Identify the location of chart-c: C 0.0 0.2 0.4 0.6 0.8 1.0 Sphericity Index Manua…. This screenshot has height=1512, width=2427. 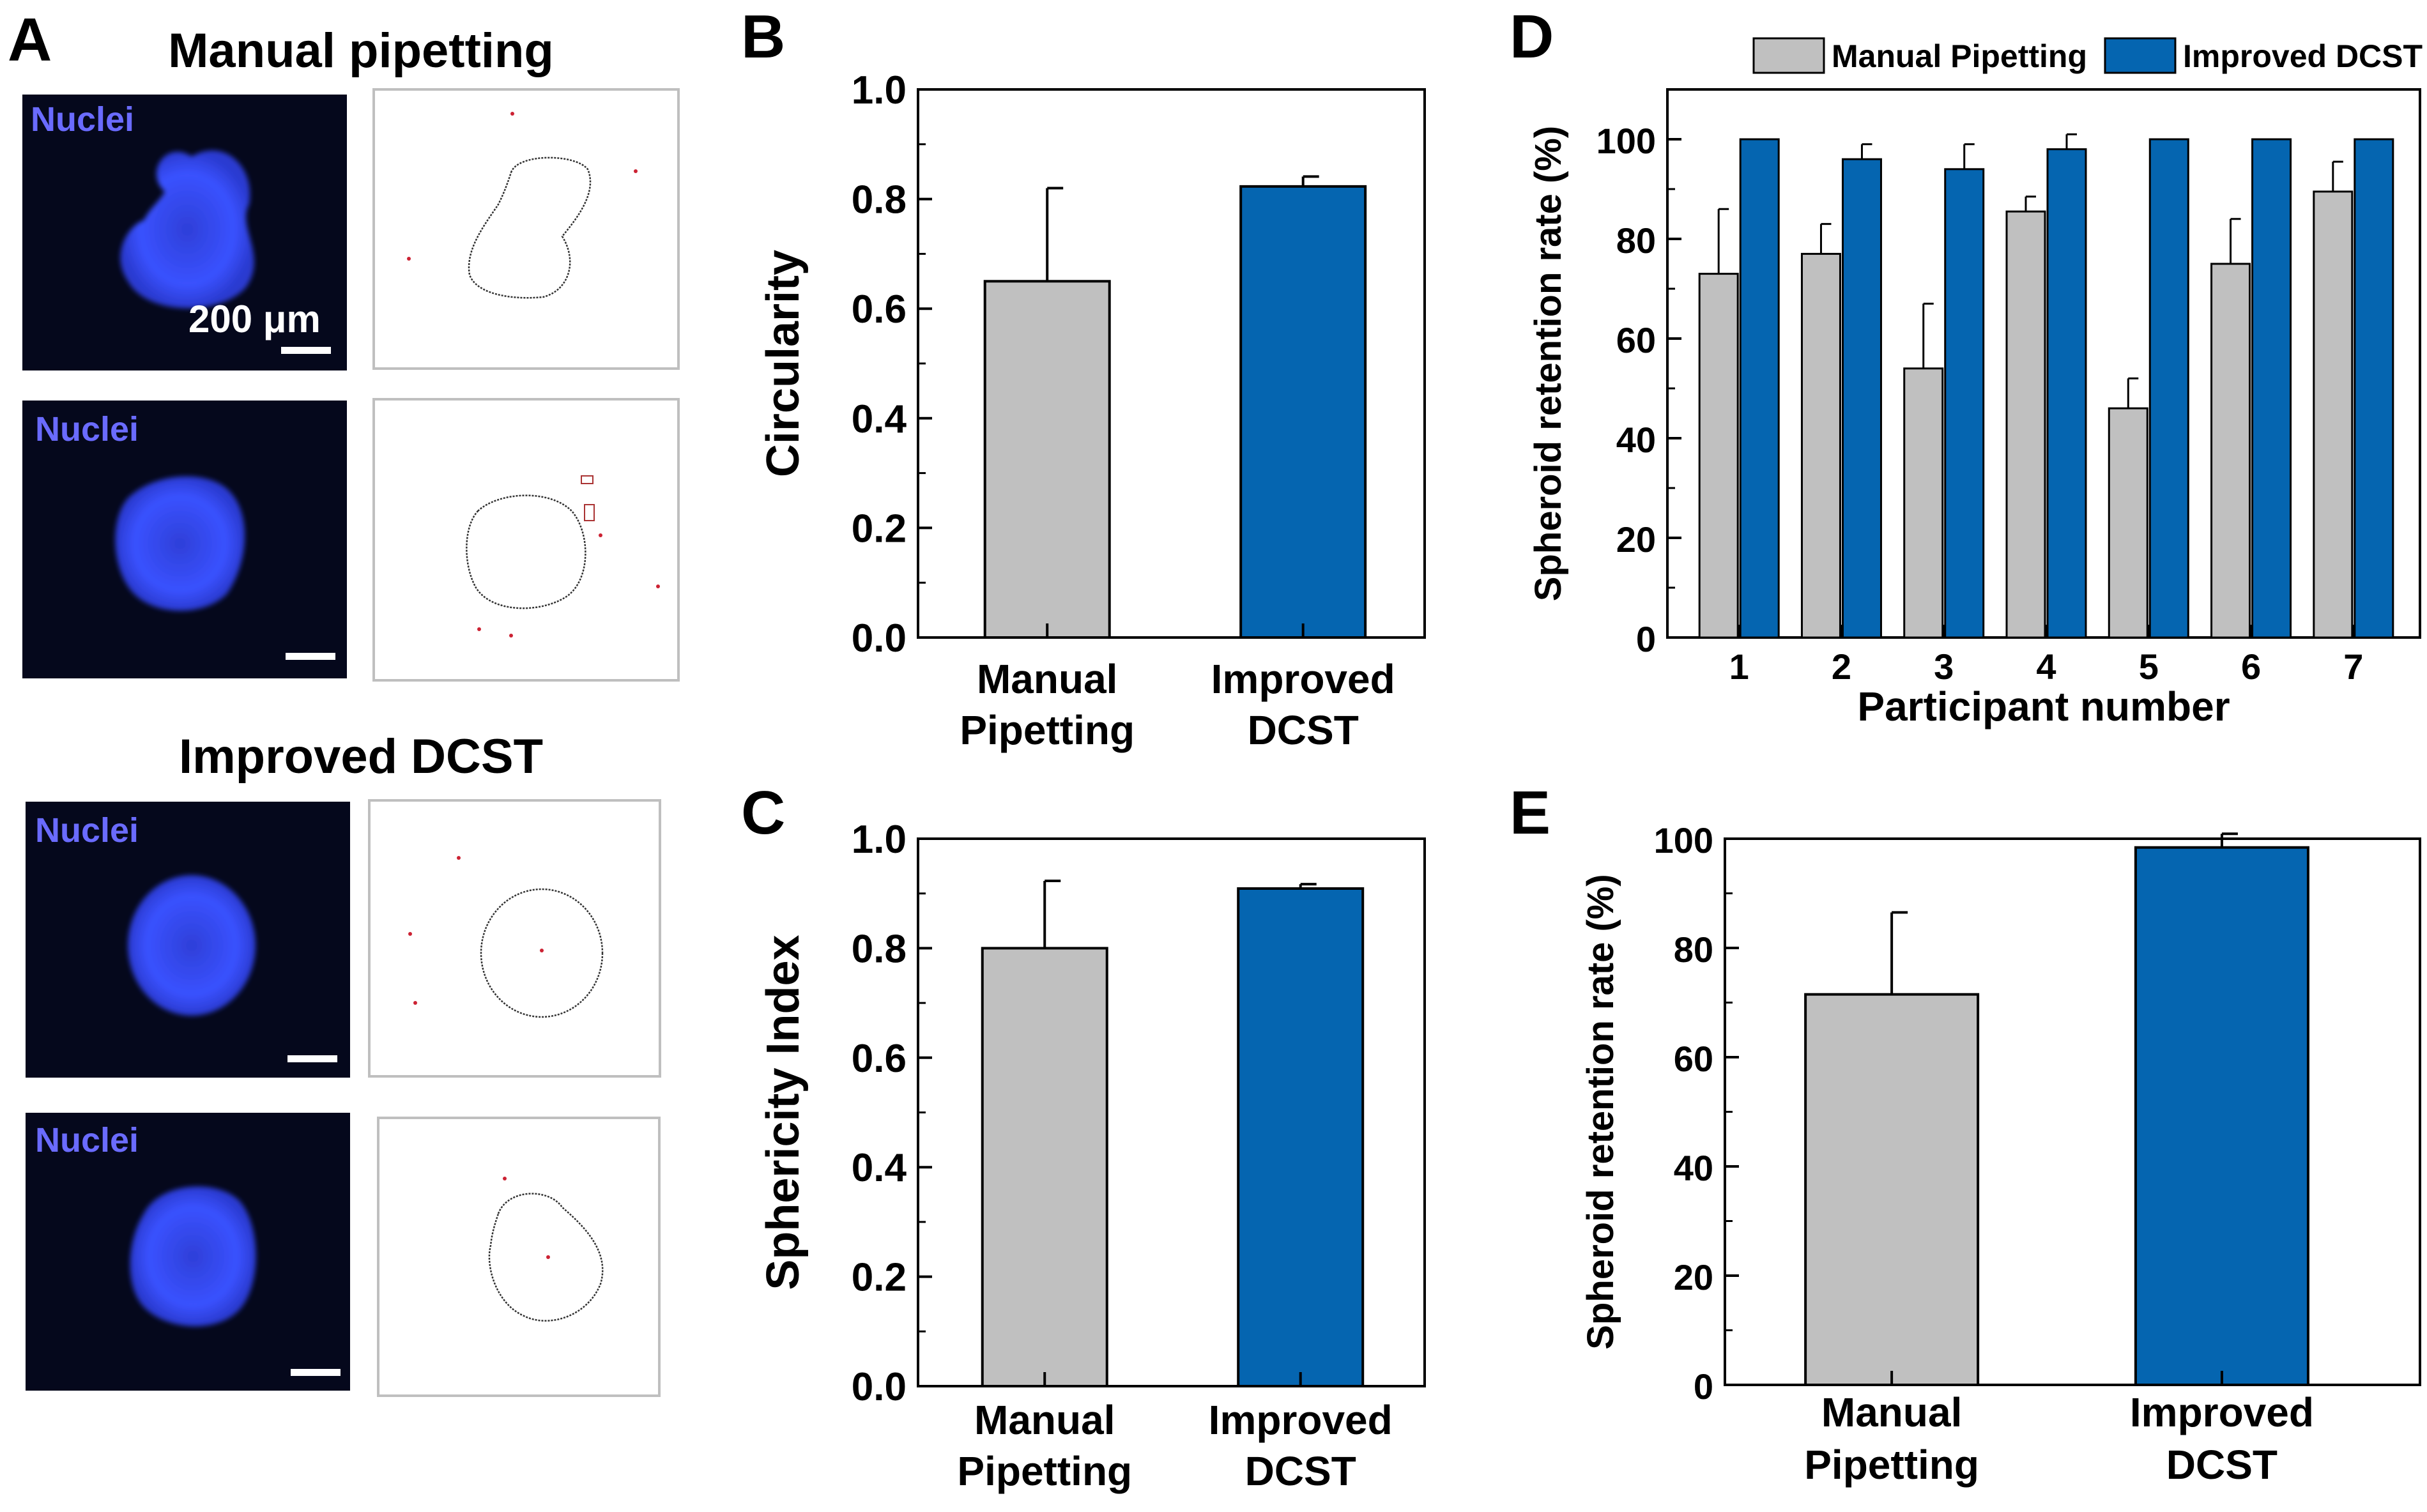
(1083, 1136).